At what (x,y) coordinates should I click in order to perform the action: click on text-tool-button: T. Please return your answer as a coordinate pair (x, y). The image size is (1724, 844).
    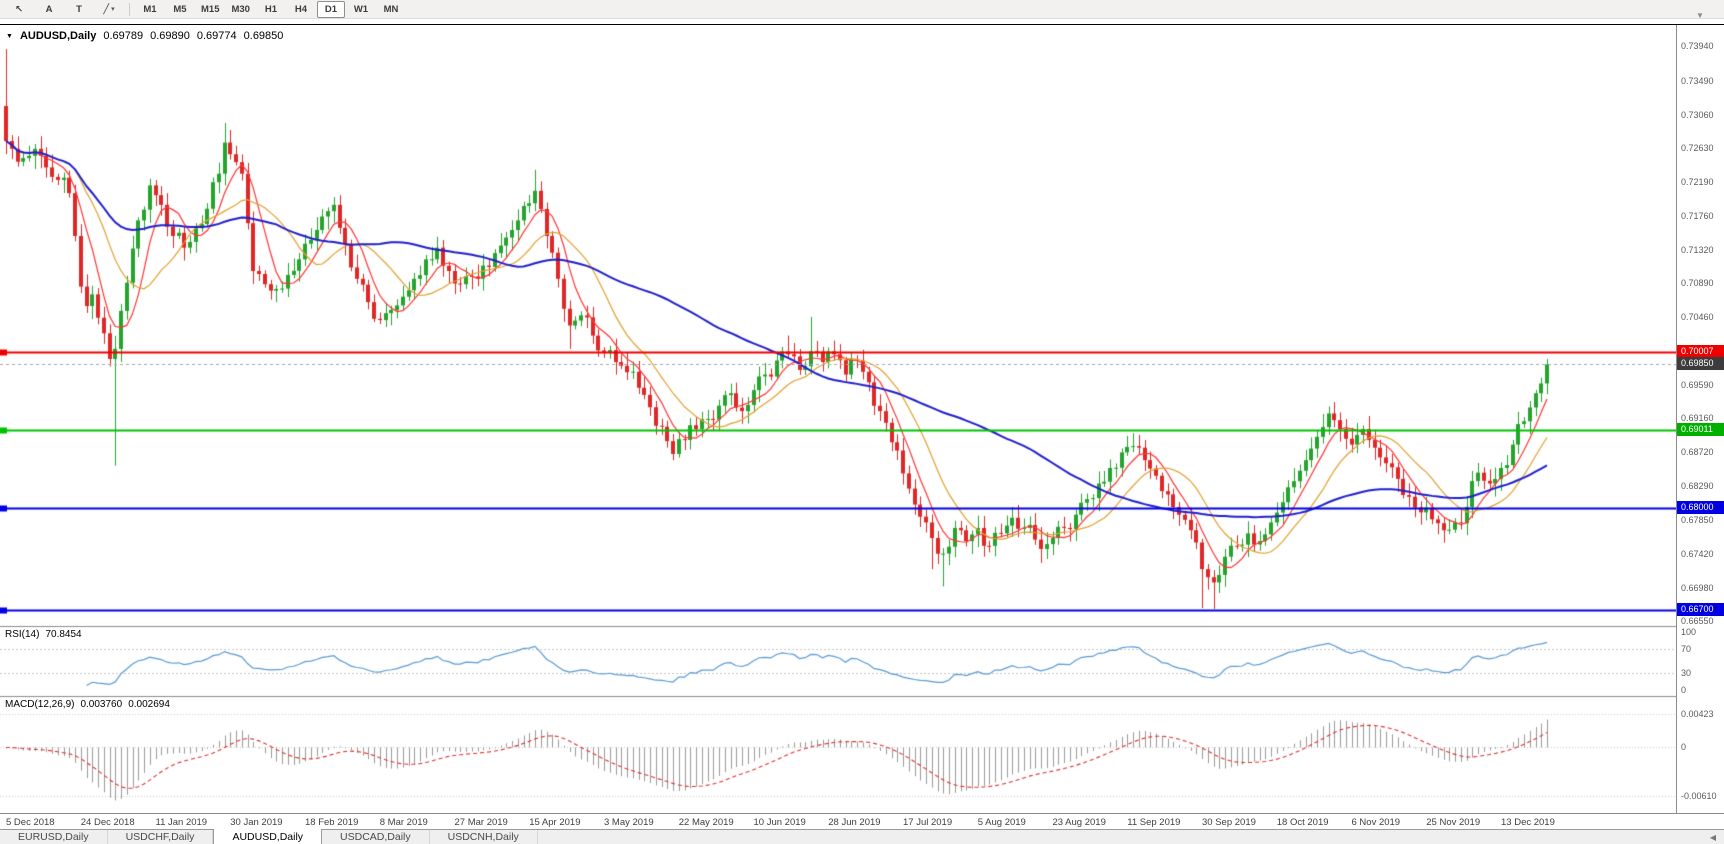
    Looking at the image, I should click on (79, 9).